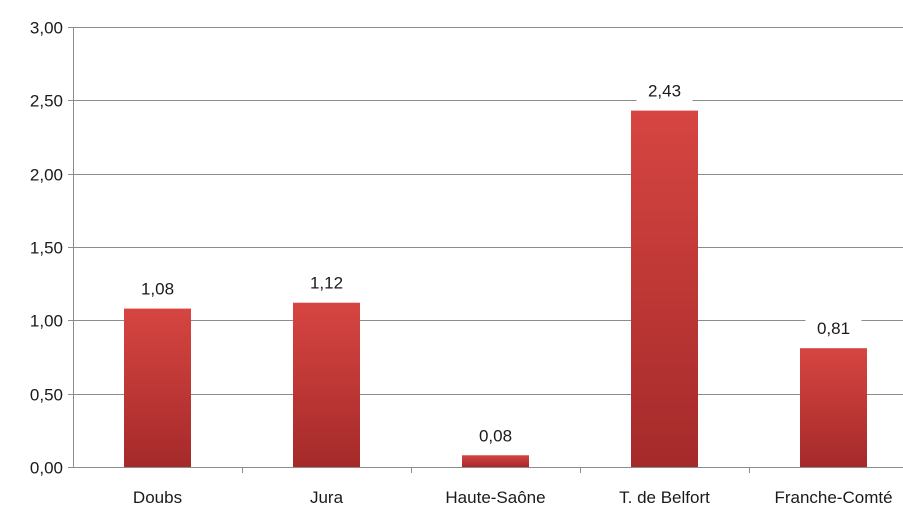 The image size is (903, 509). I want to click on x-category-label: Haute-Saône, so click(495, 497).